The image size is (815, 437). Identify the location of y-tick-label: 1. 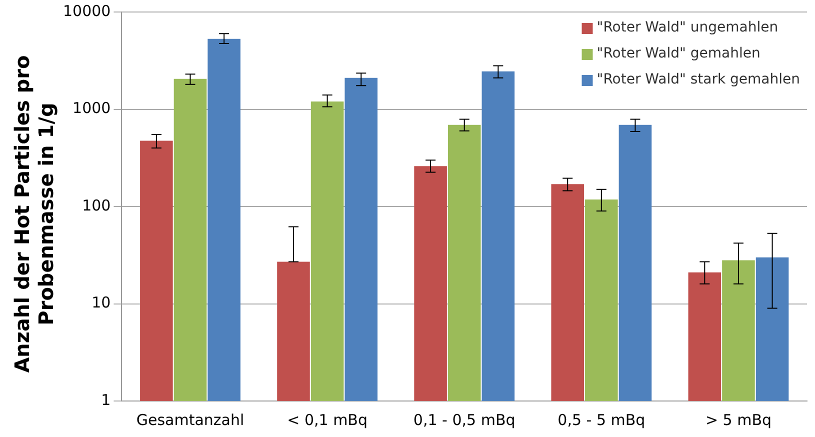
(106, 399).